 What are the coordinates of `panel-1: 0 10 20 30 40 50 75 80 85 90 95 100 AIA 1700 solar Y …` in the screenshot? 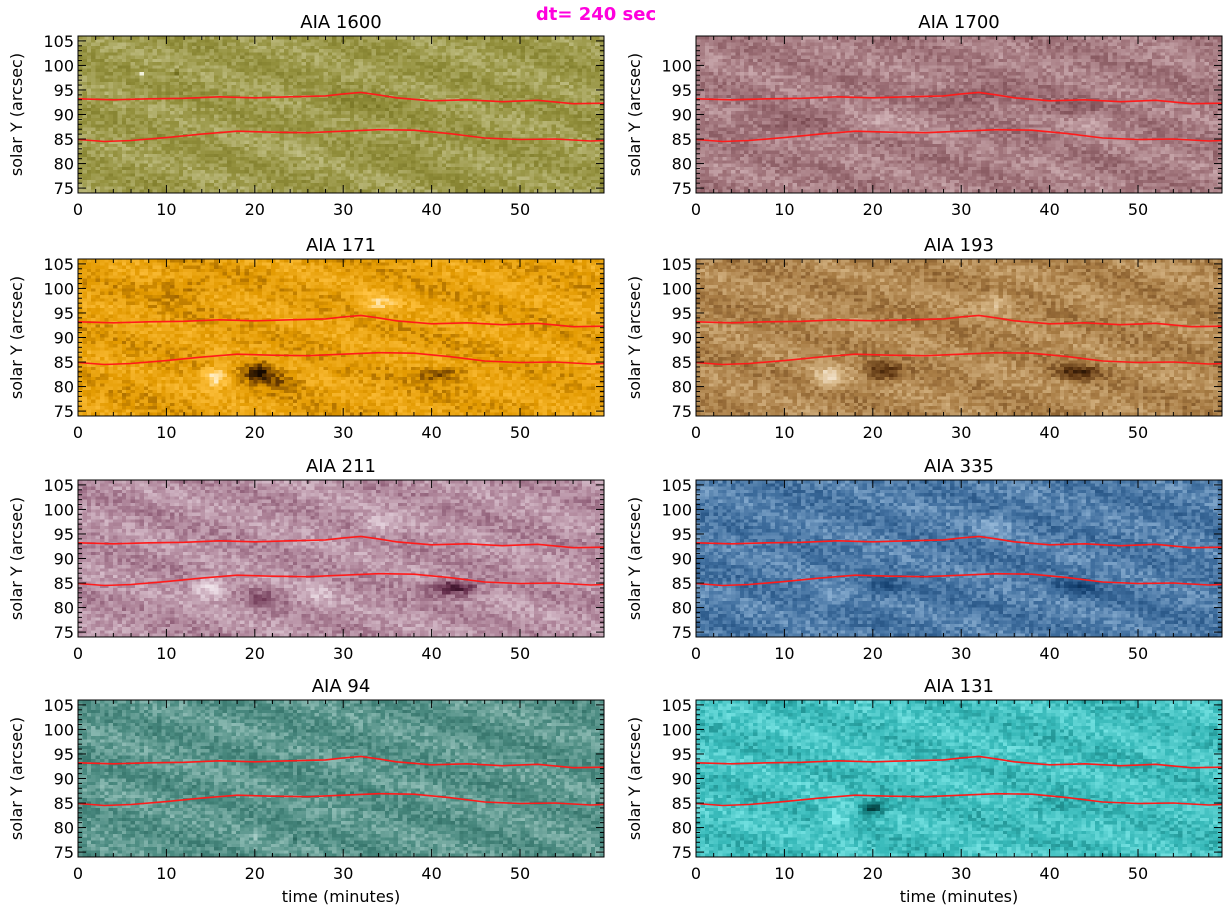 It's located at (924, 115).